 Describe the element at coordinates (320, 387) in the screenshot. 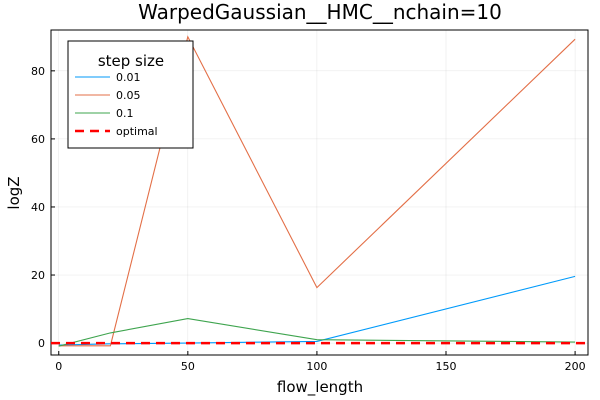

I see `x-axis-label: flow_length` at that location.